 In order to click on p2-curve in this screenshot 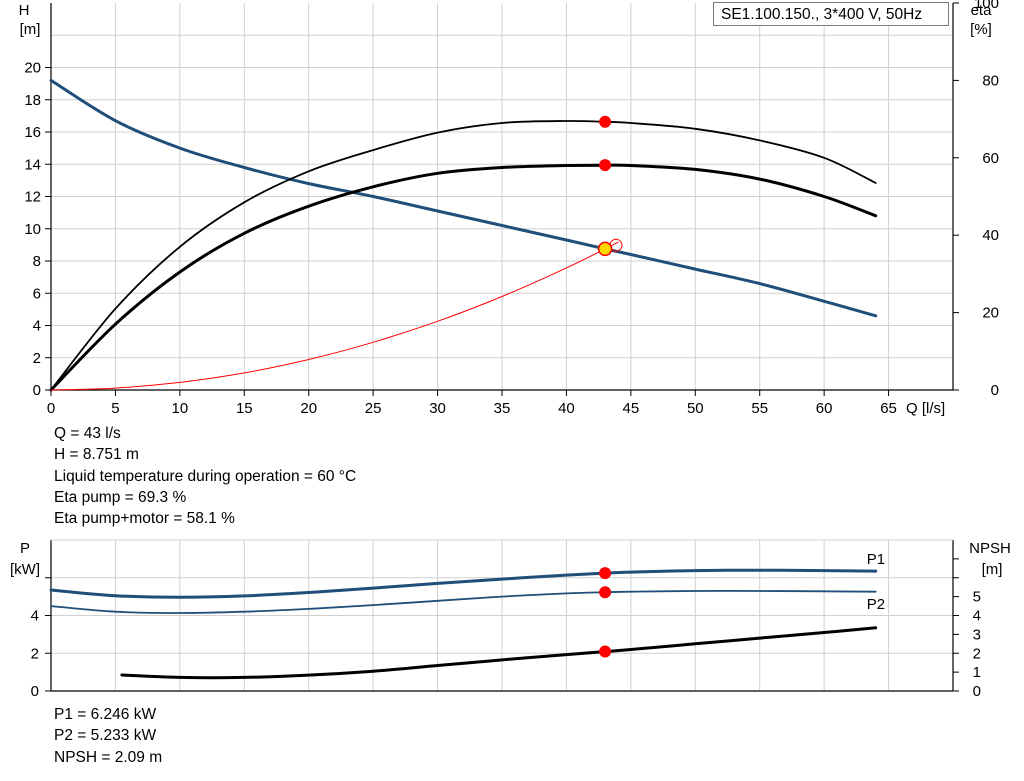, I will do `click(463, 601)`.